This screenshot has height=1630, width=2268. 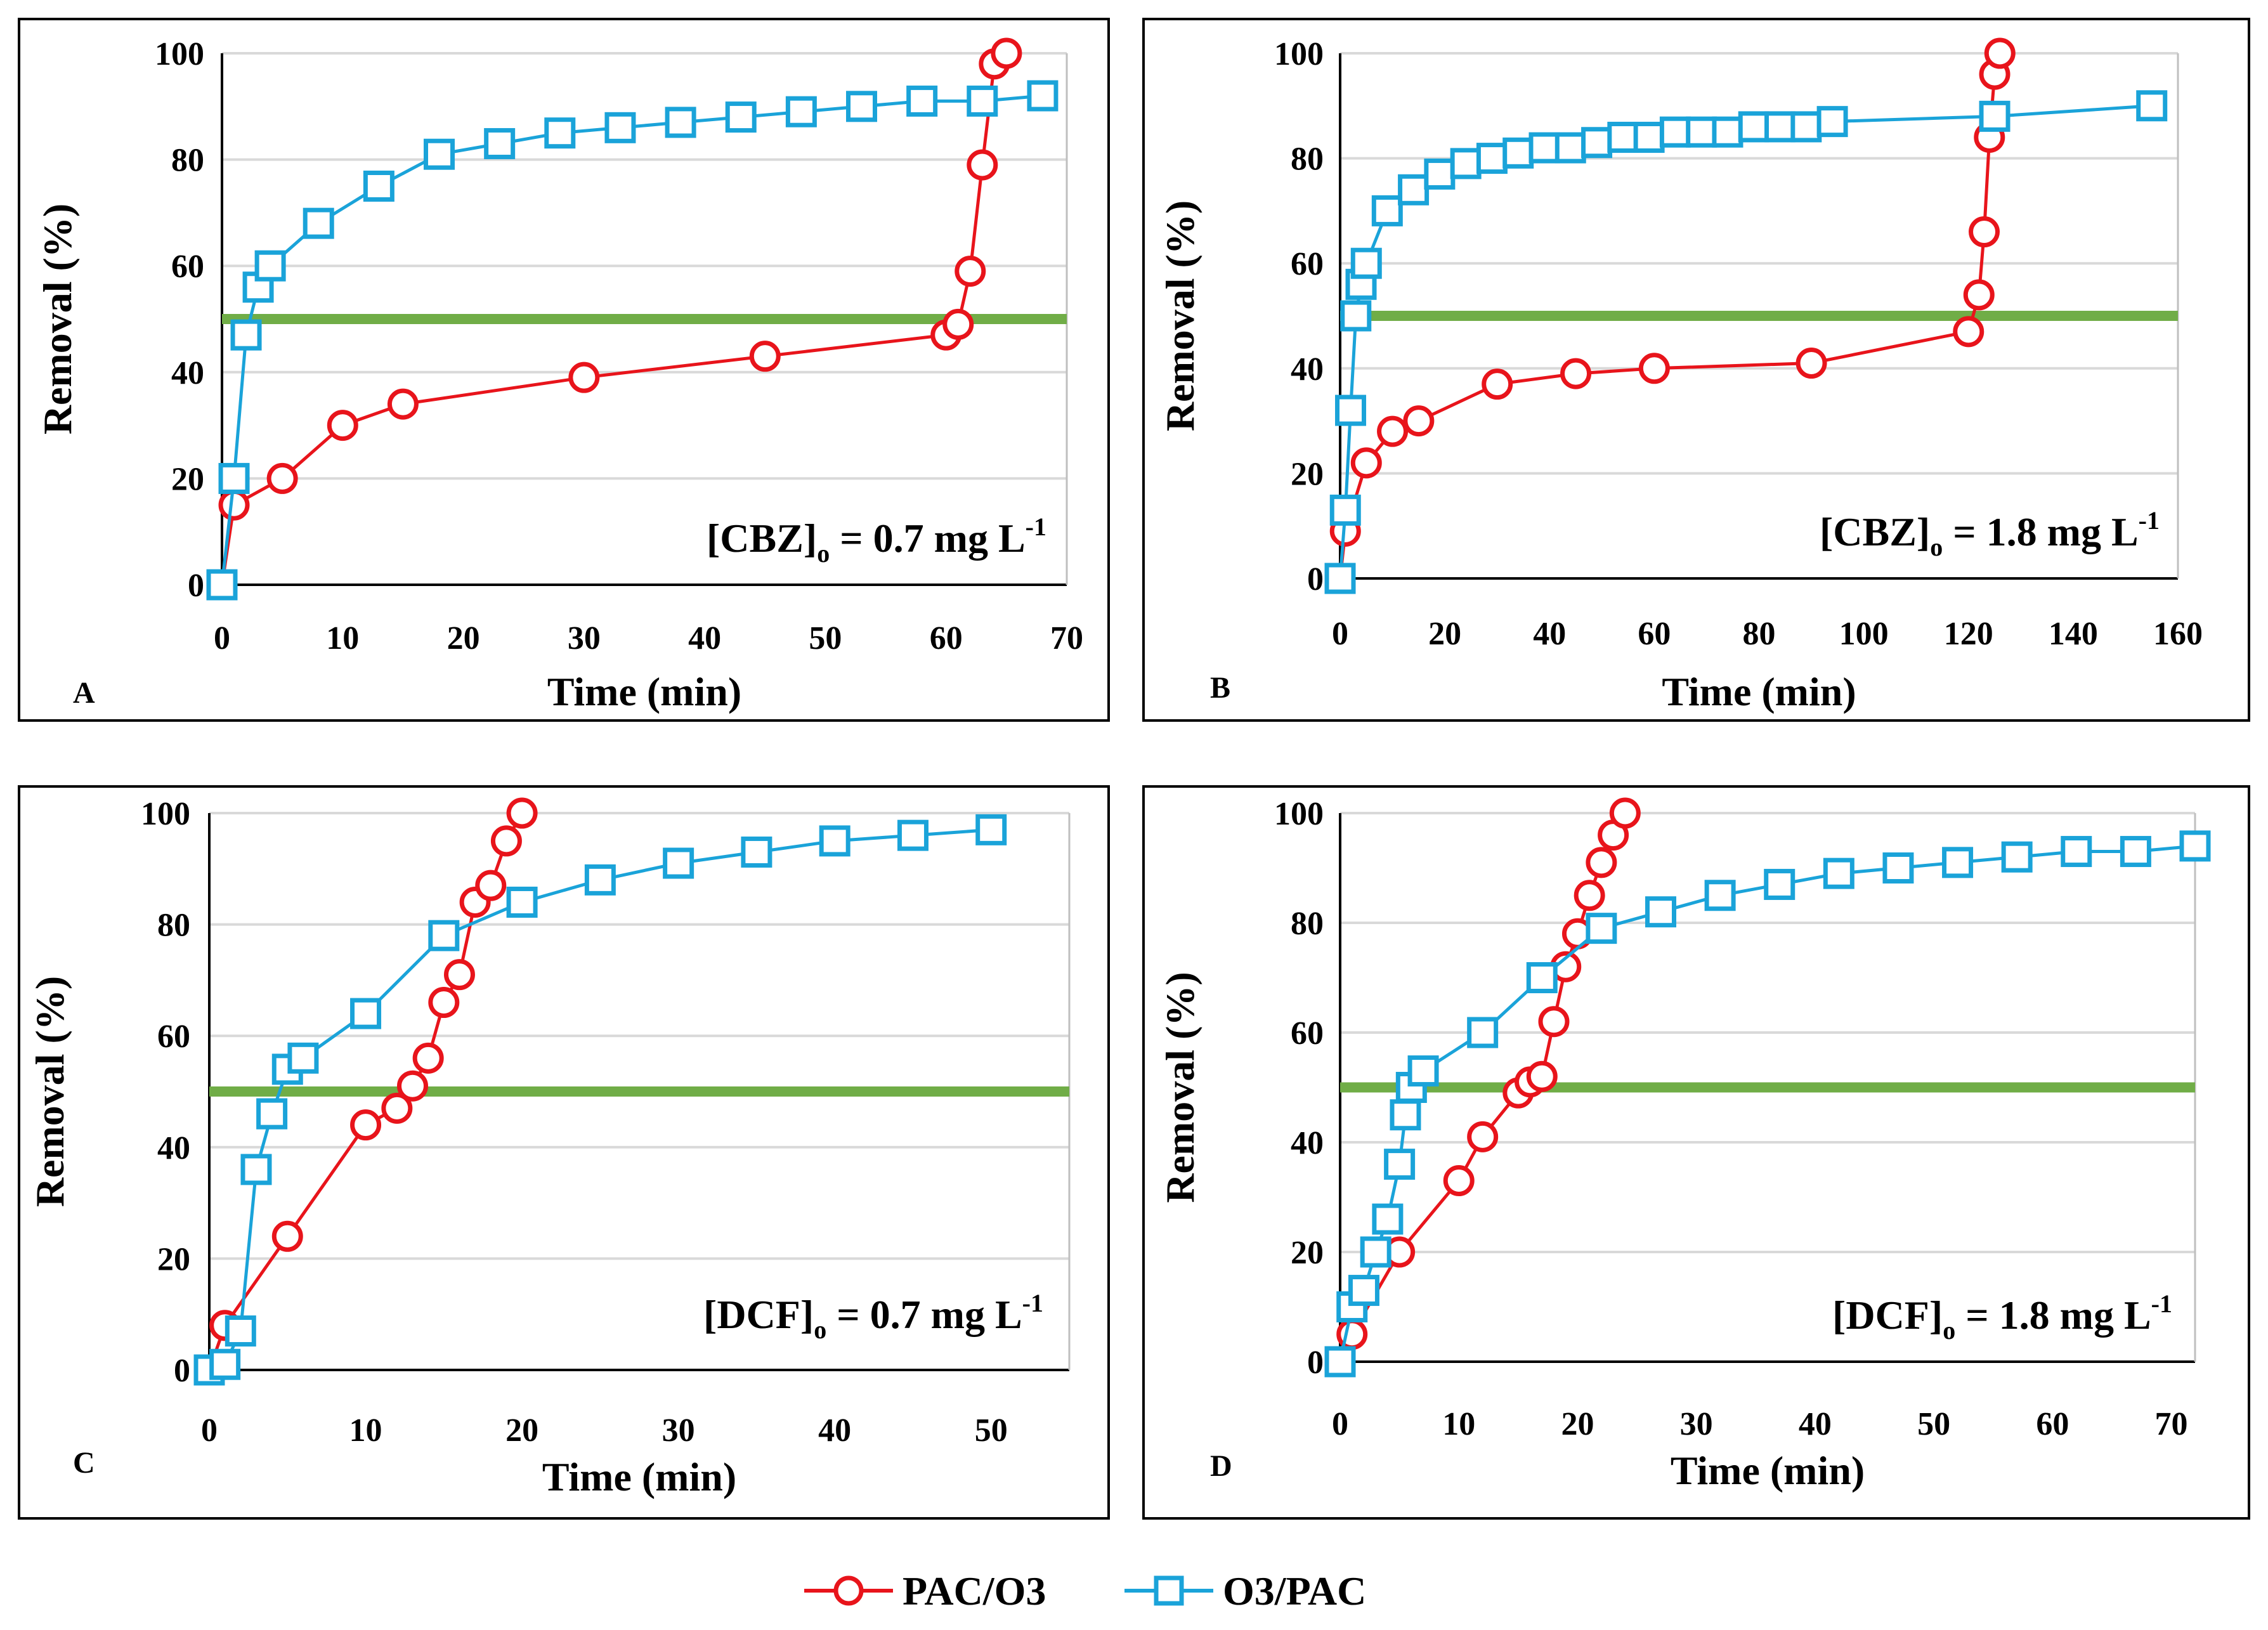 What do you see at coordinates (1220, 688) in the screenshot?
I see `panel-letter: B` at bounding box center [1220, 688].